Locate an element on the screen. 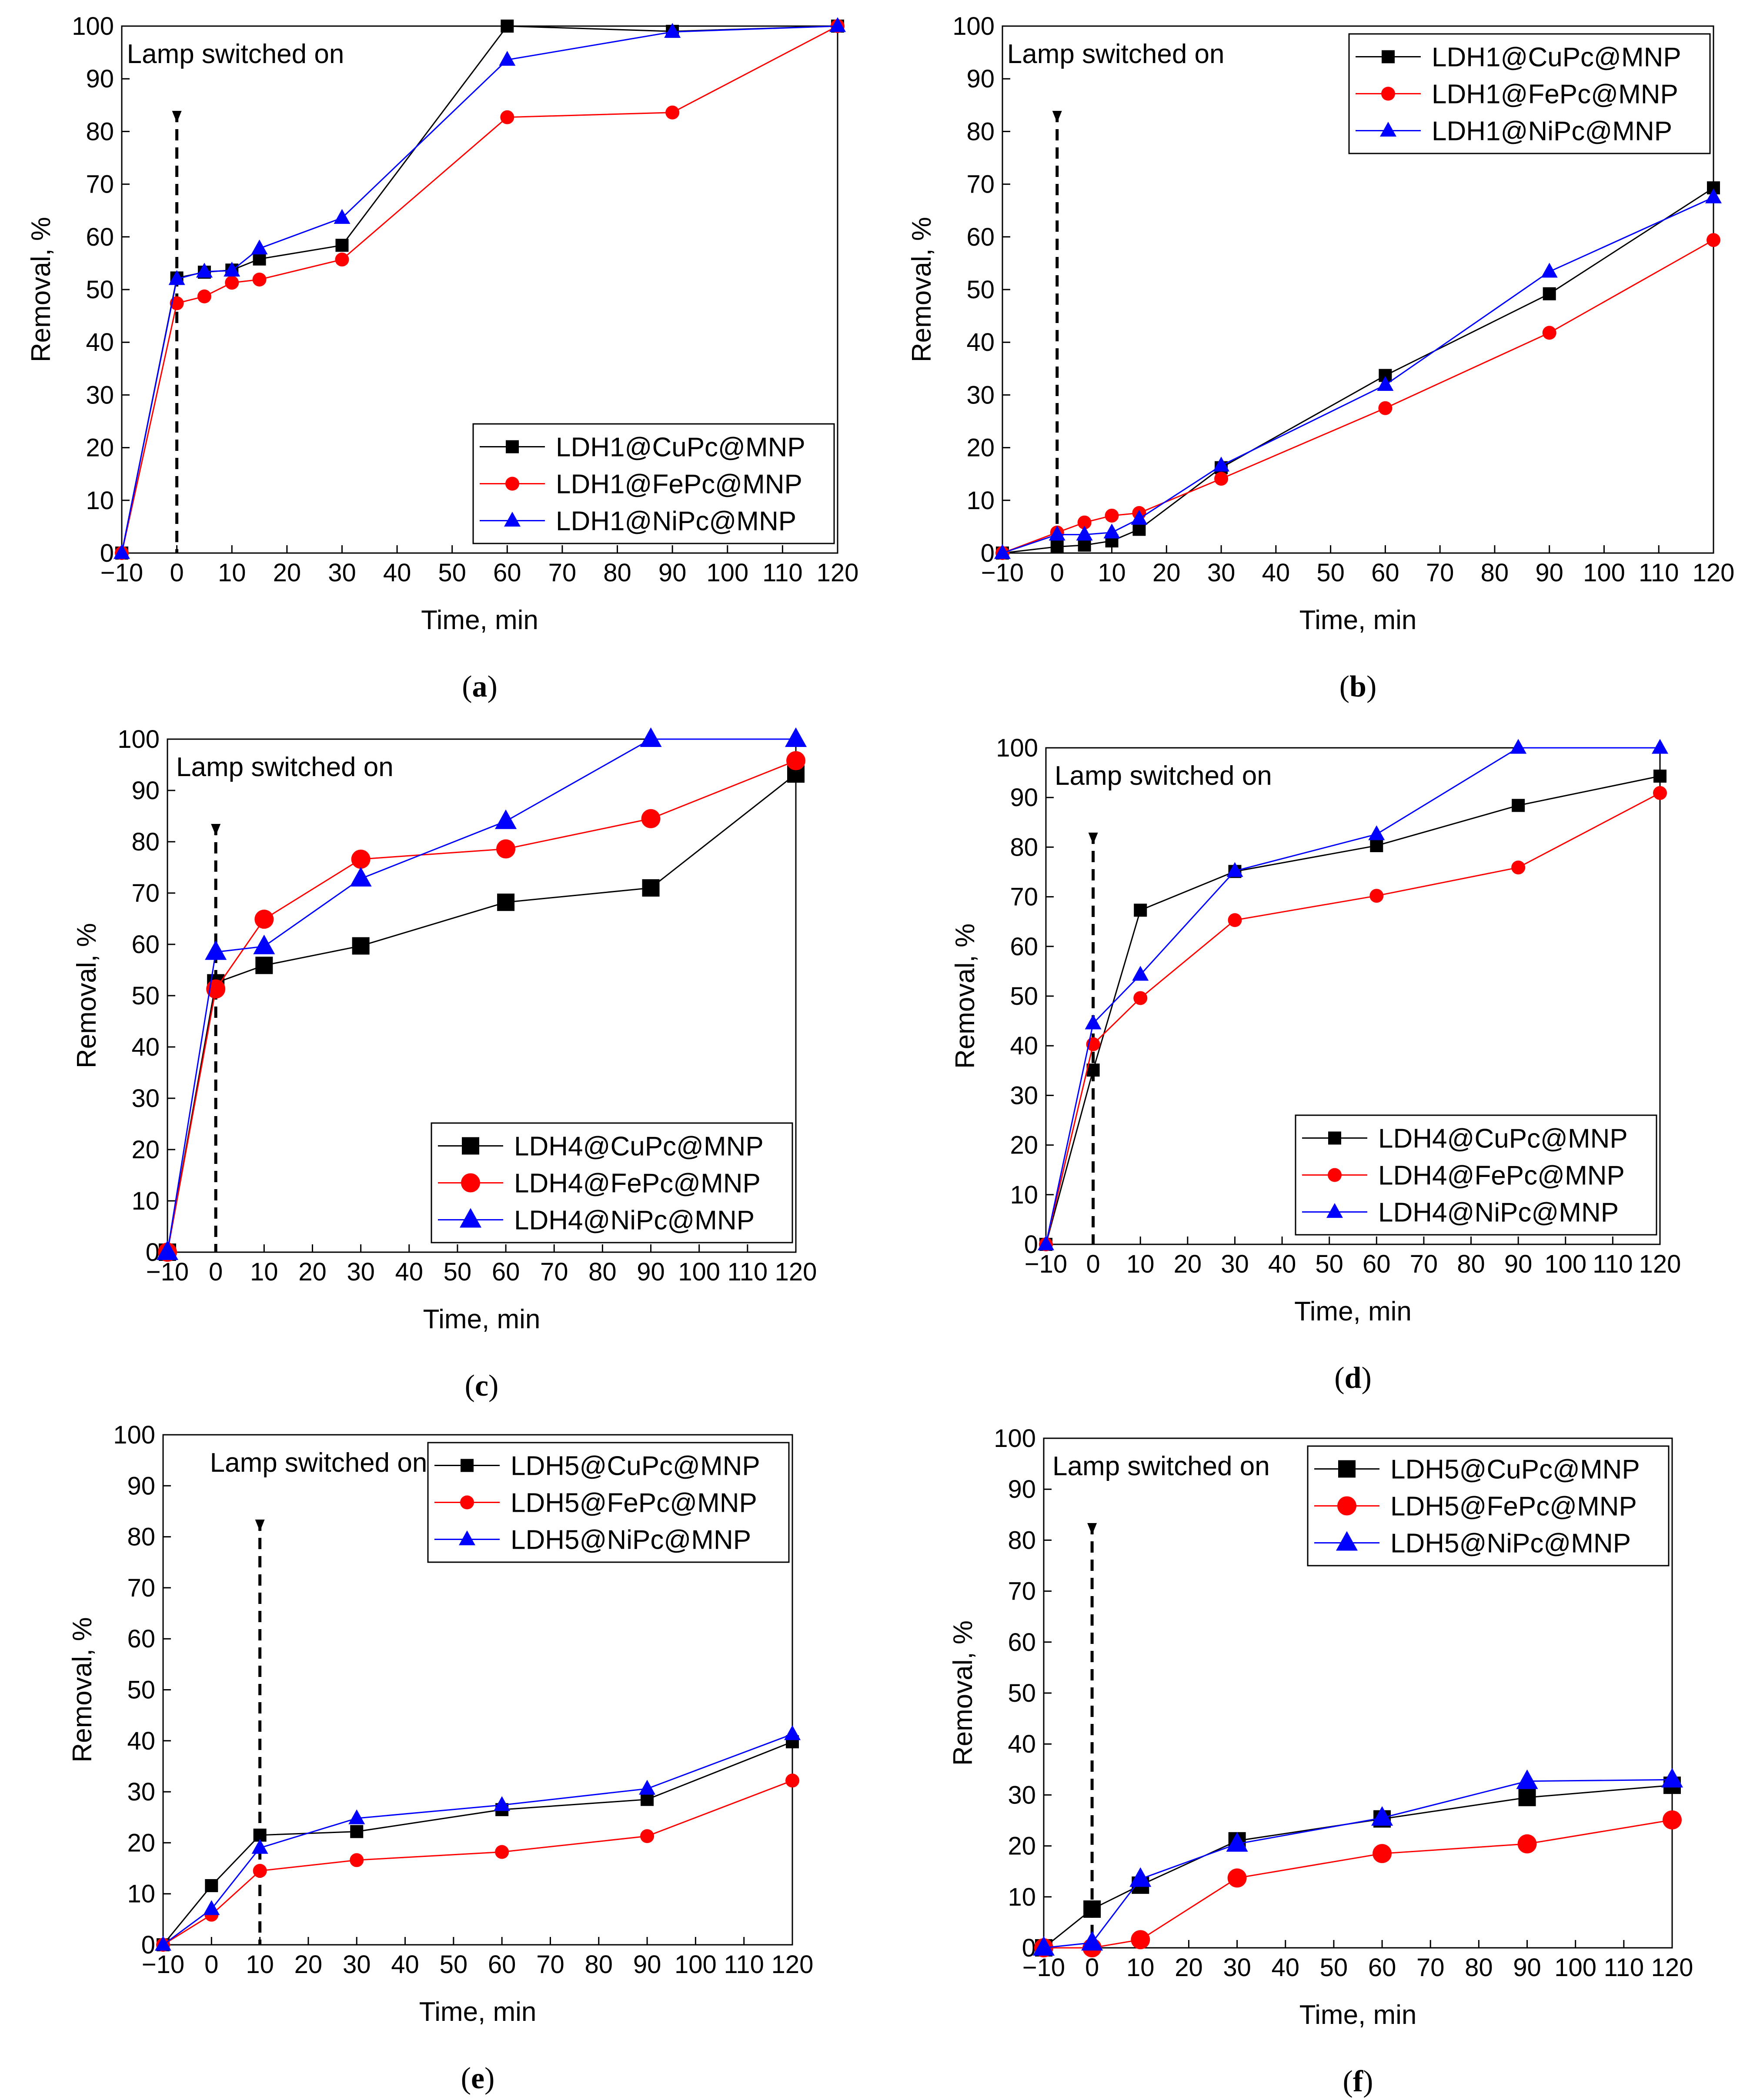  x-tick-label: 80 is located at coordinates (602, 1272).